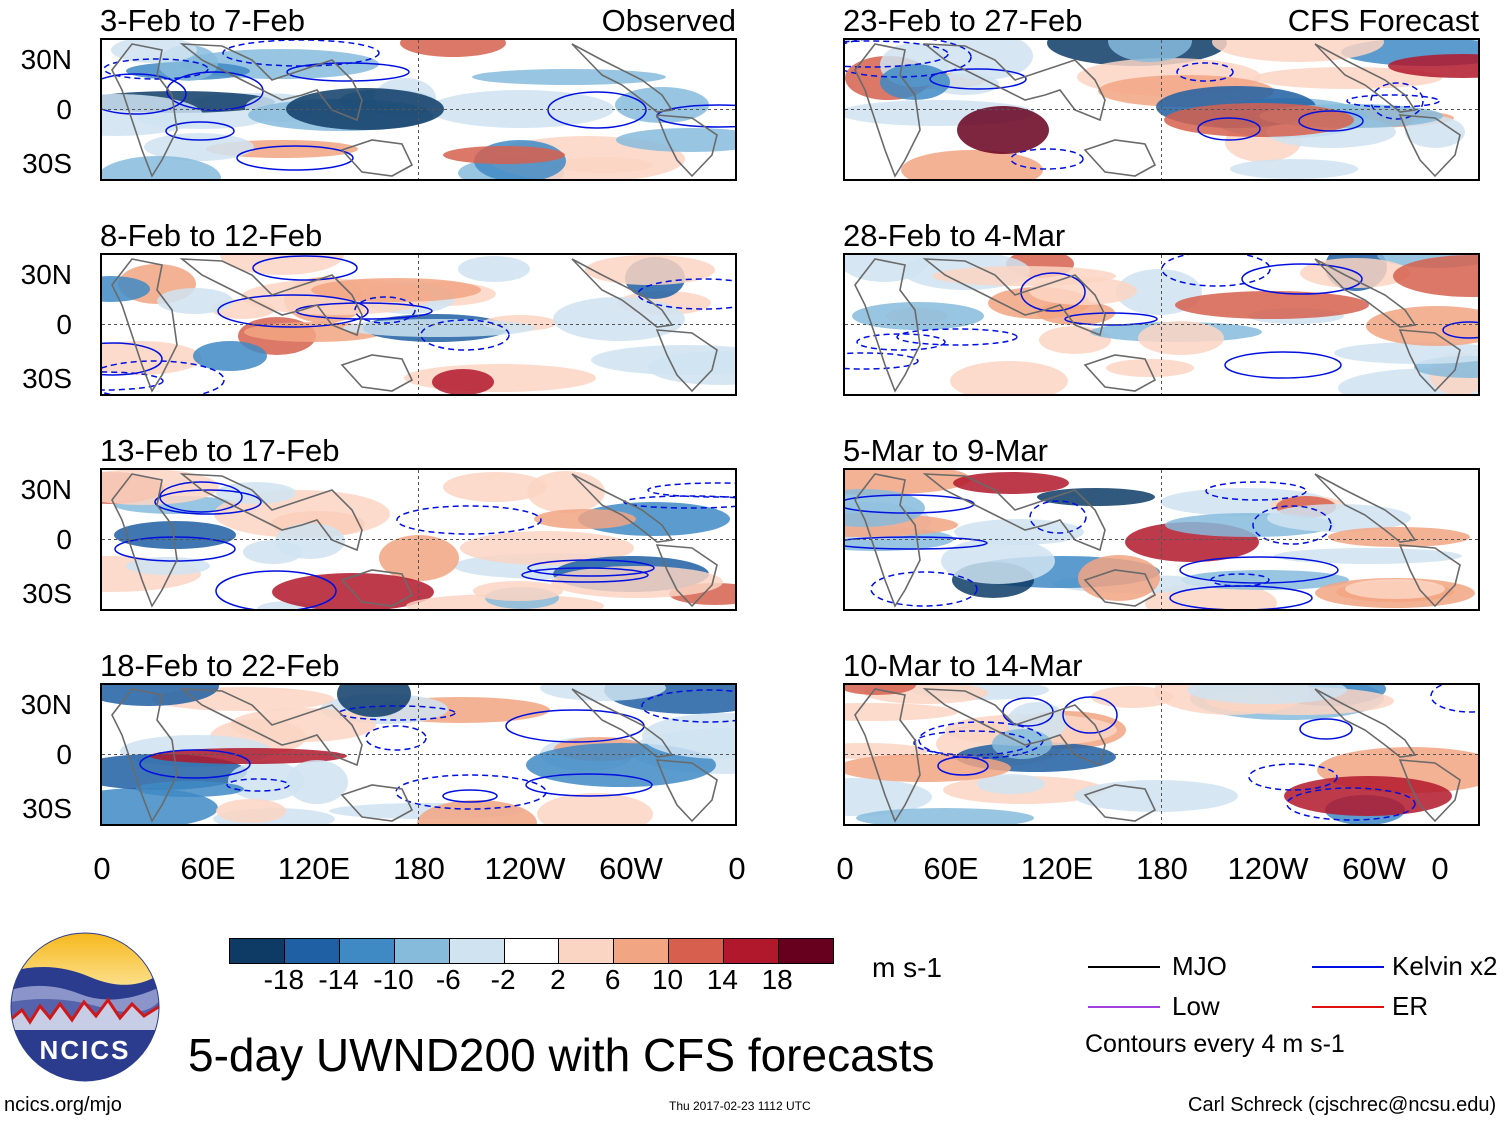  Describe the element at coordinates (1374, 868) in the screenshot. I see `lon-label: 60W` at that location.